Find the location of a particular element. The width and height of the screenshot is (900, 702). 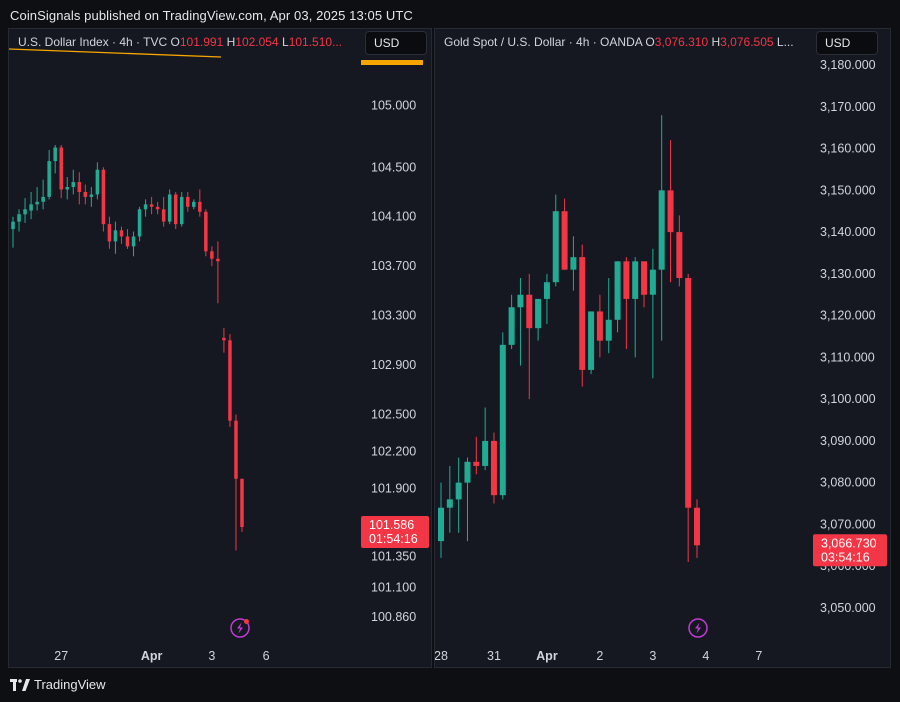

x-tick-label: 28 is located at coordinates (441, 656).